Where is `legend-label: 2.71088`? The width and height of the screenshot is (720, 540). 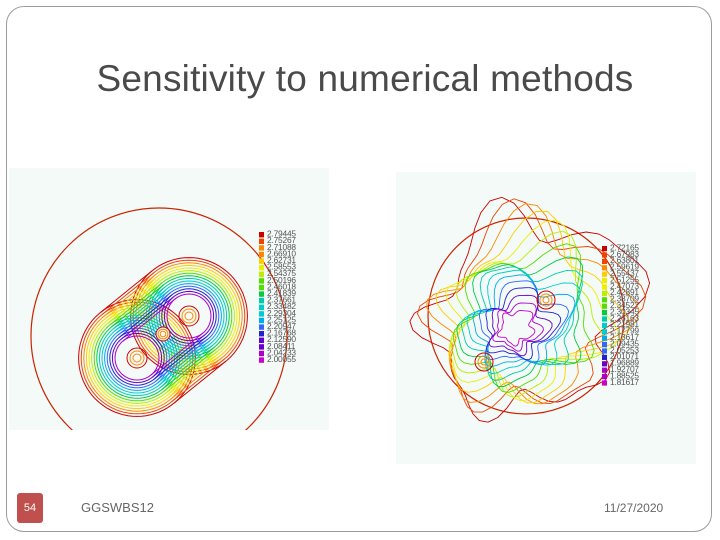 legend-label: 2.71088 is located at coordinates (281, 247).